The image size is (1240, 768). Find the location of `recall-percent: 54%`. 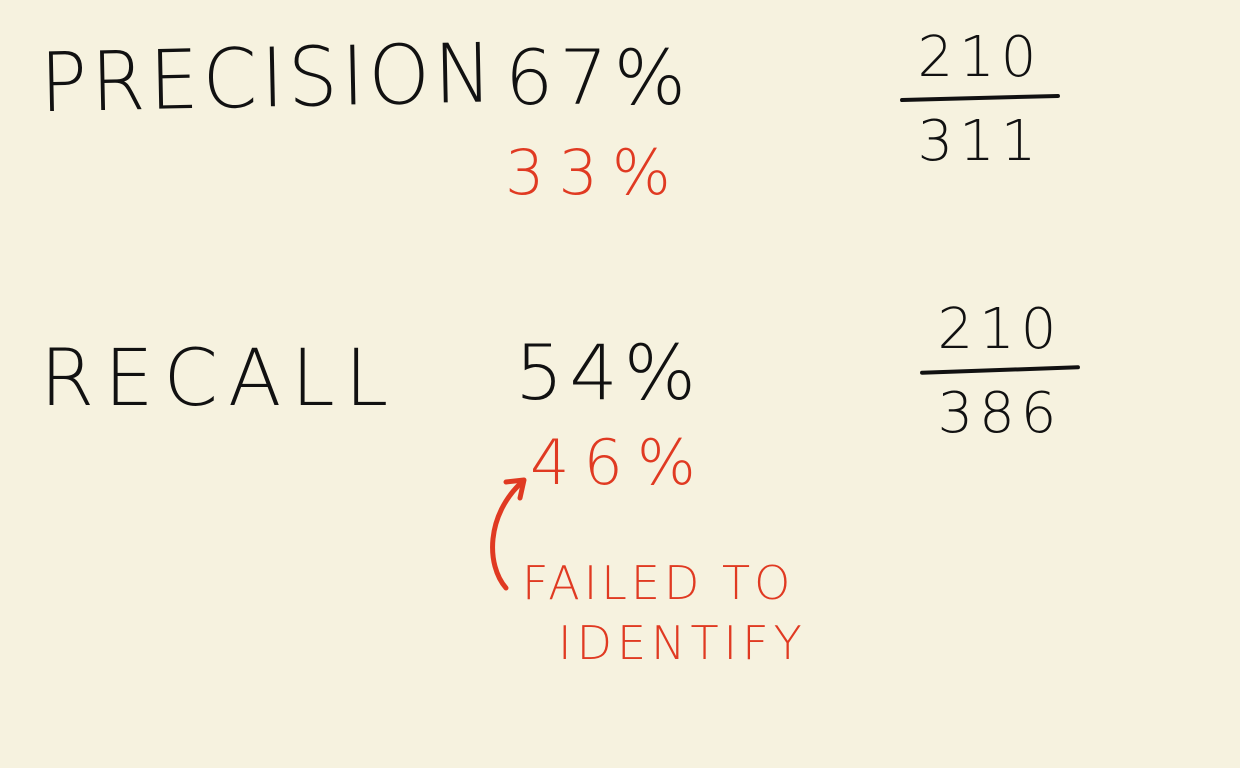

recall-percent: 54% is located at coordinates (608, 372).